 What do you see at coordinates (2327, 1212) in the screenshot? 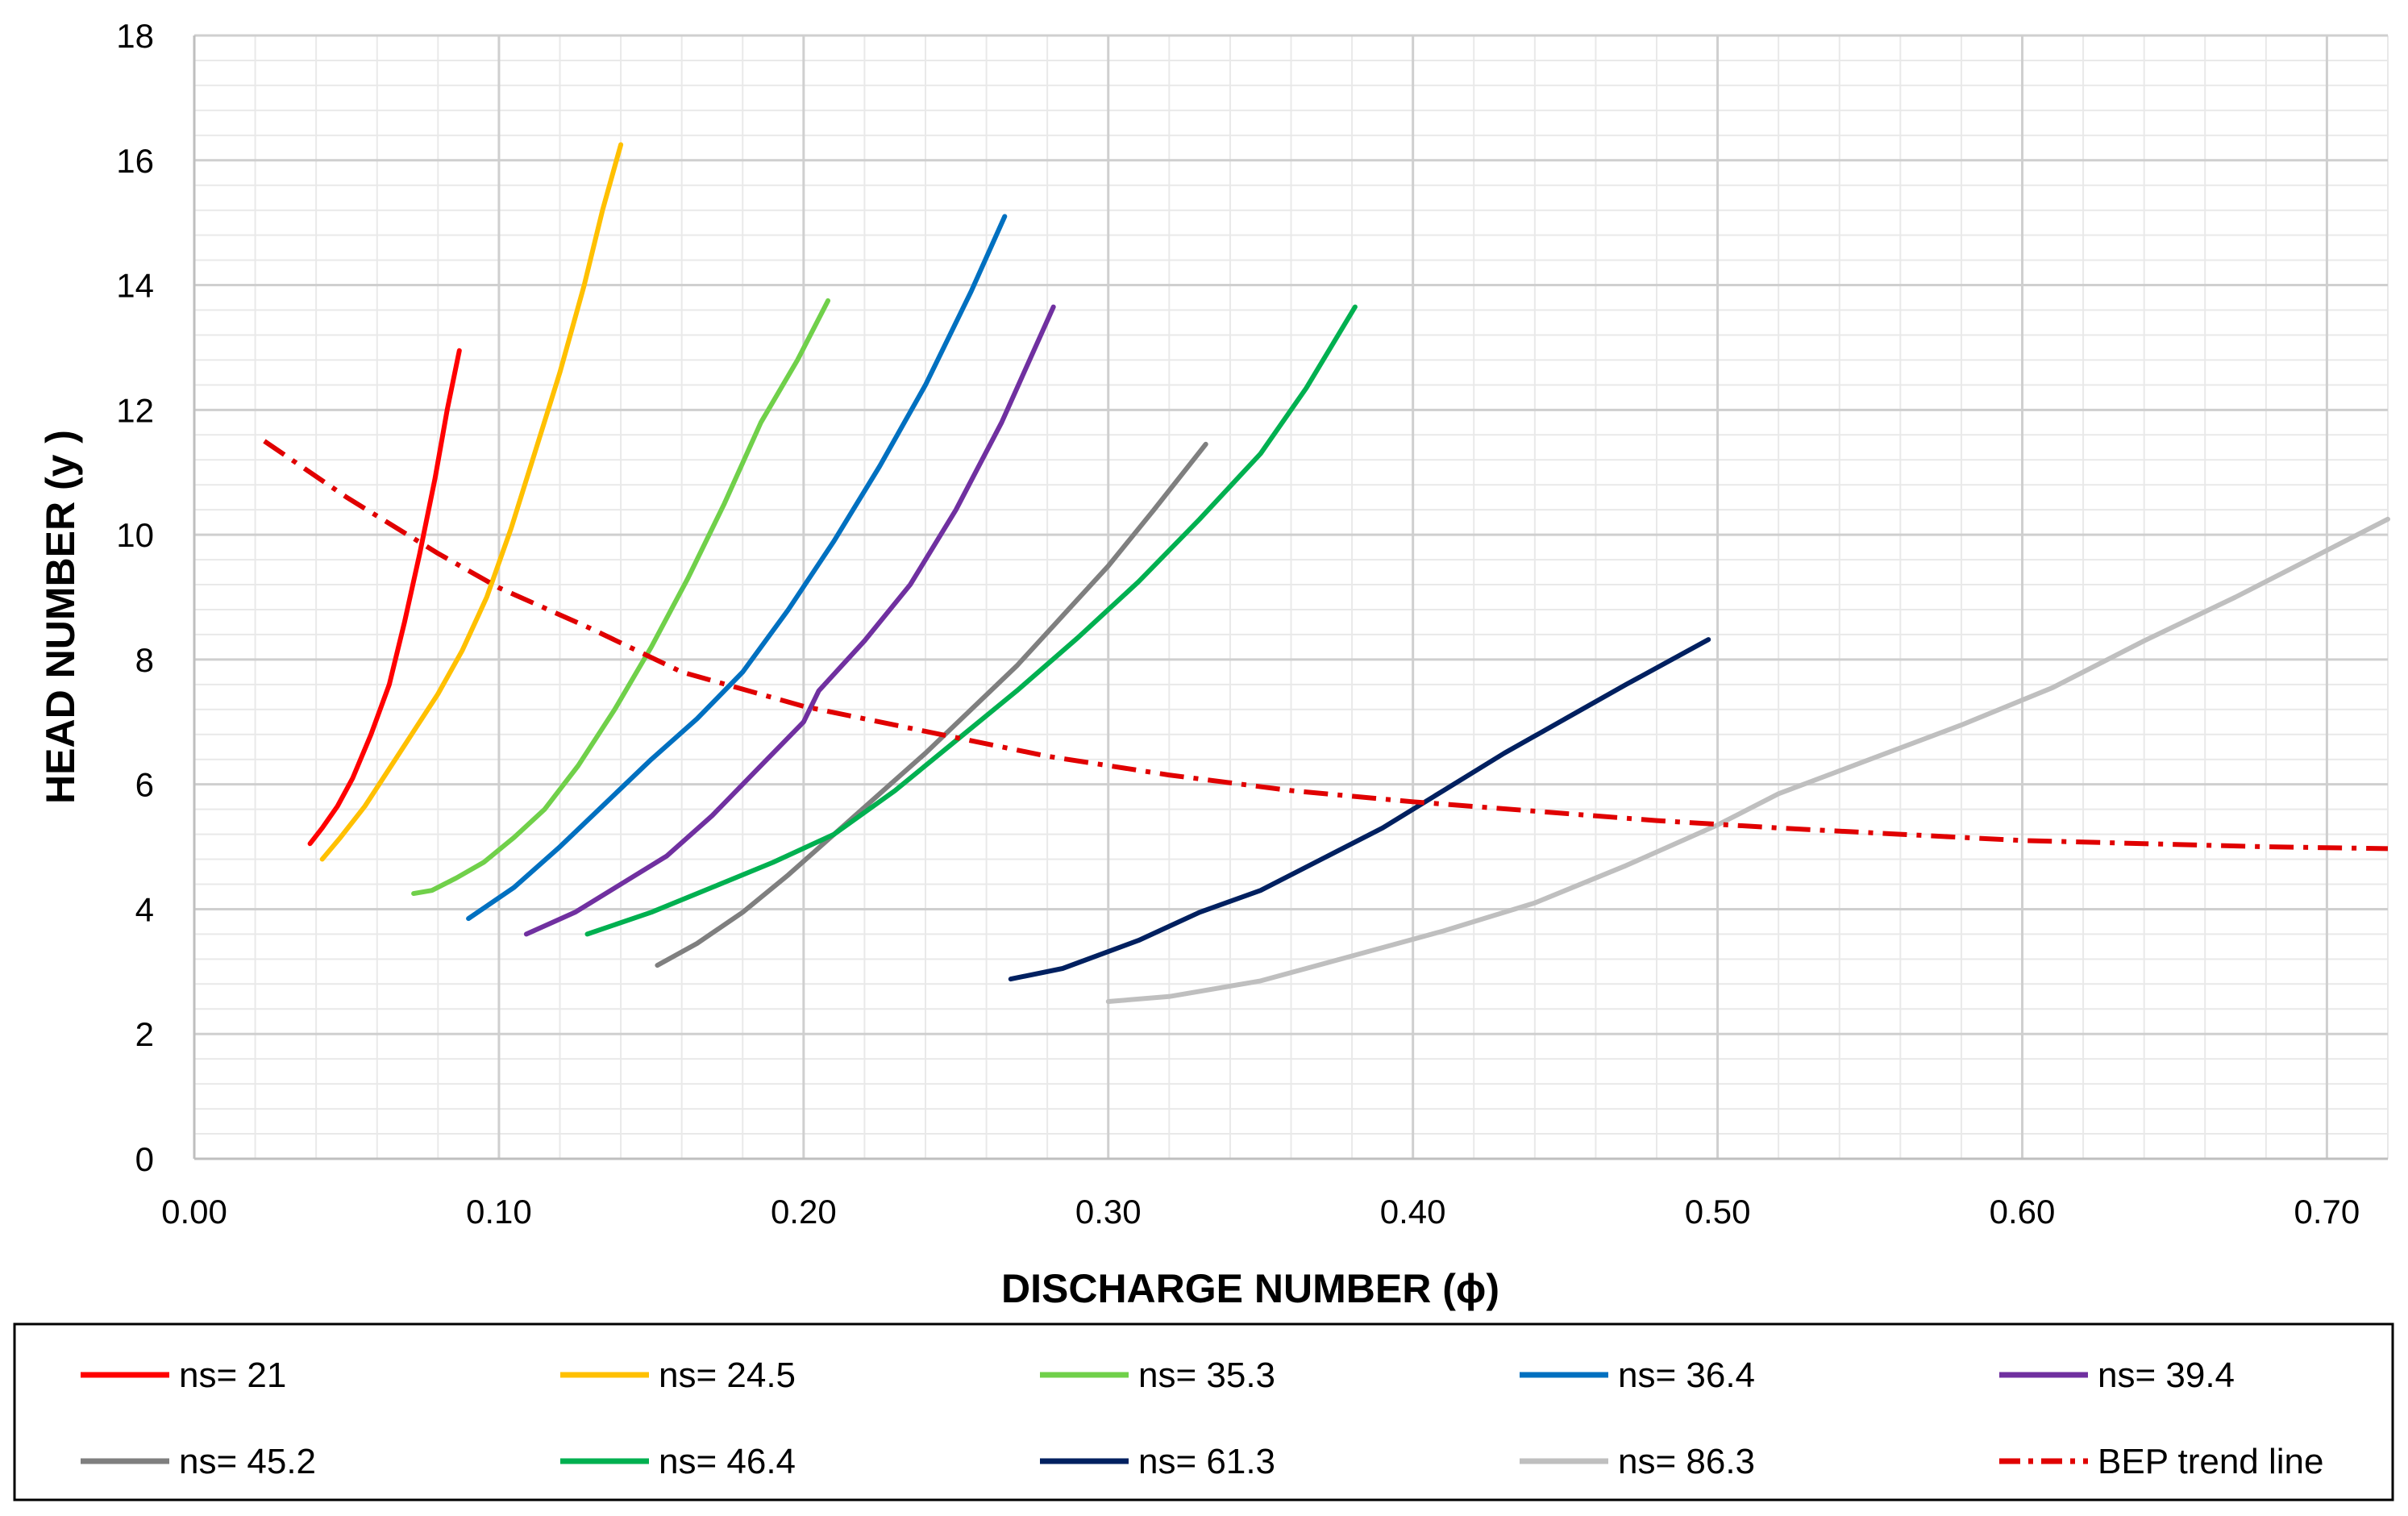
I see `x-tick-label: 0.70` at bounding box center [2327, 1212].